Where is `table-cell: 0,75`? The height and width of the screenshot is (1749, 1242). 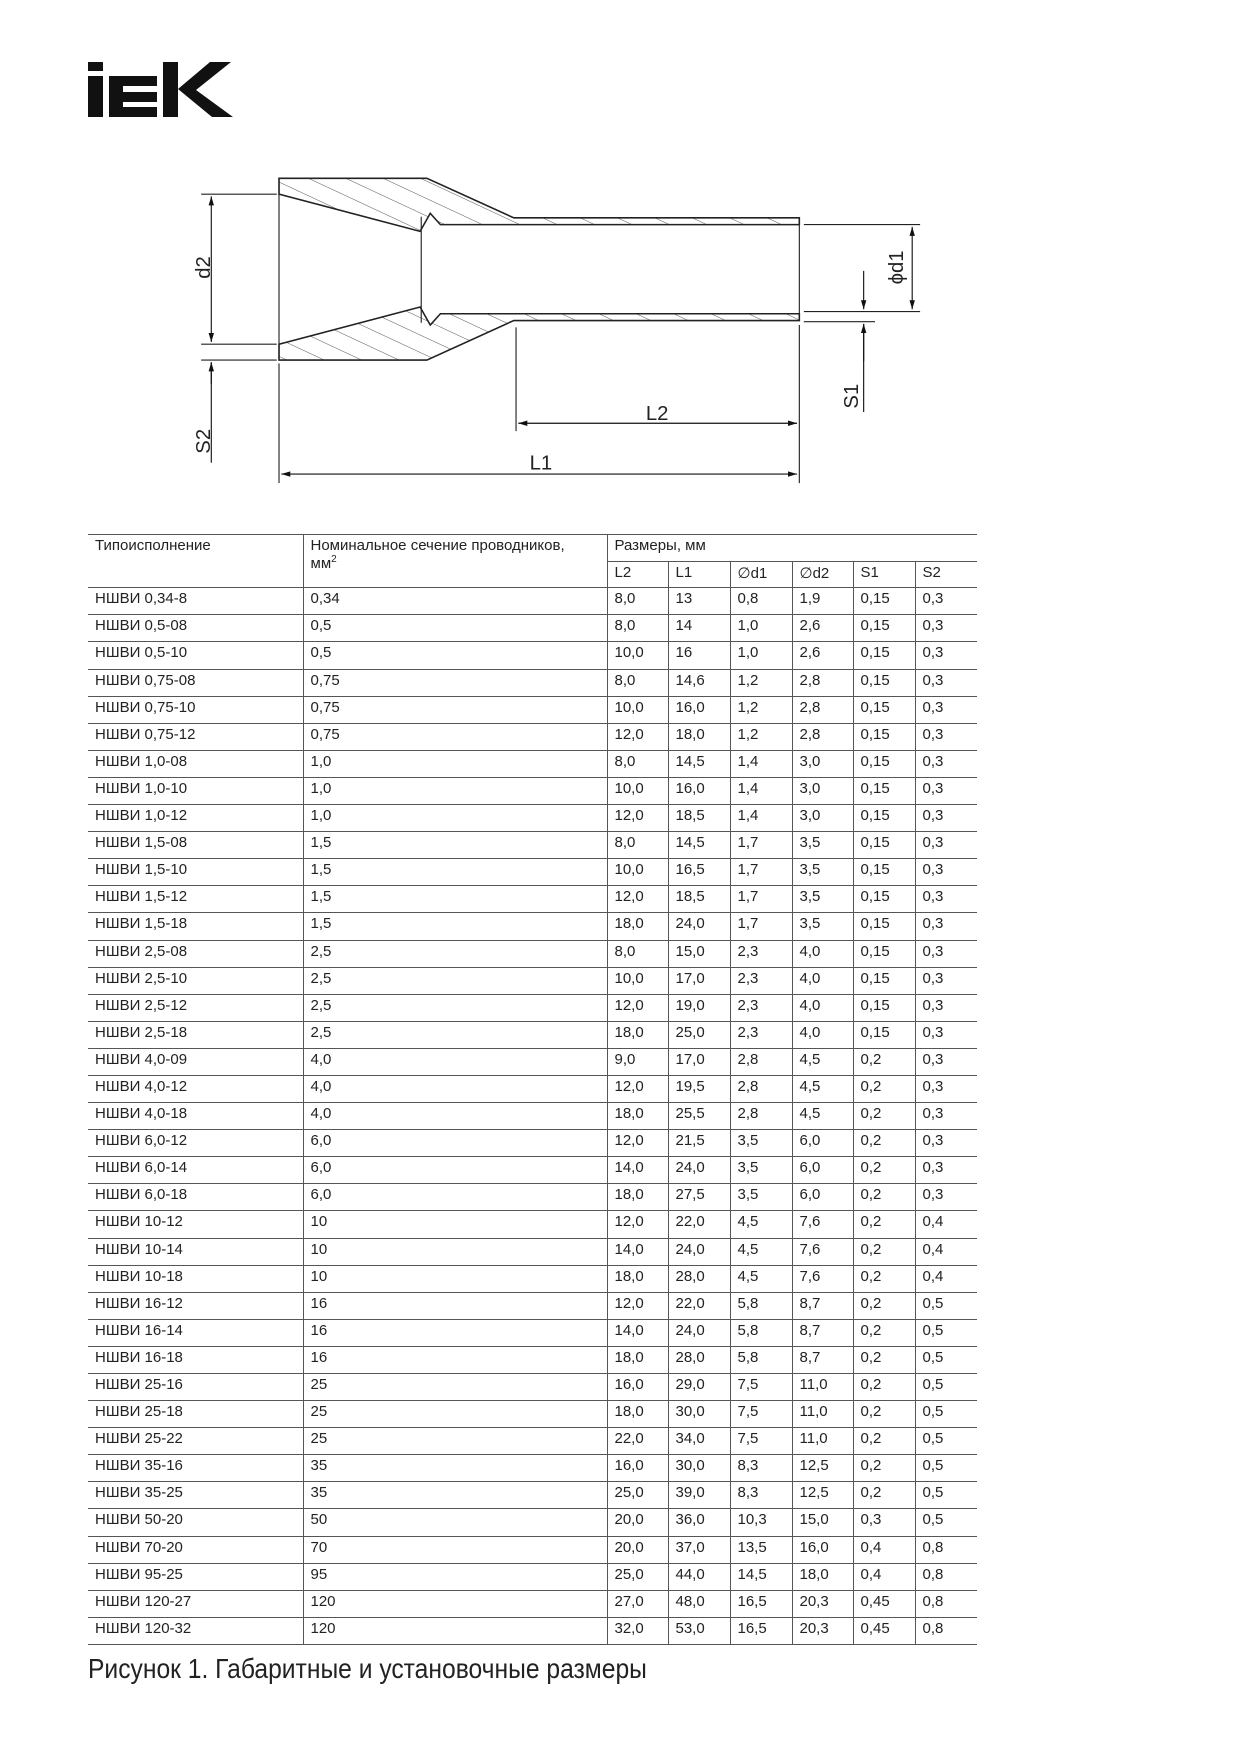 table-cell: 0,75 is located at coordinates (454, 683).